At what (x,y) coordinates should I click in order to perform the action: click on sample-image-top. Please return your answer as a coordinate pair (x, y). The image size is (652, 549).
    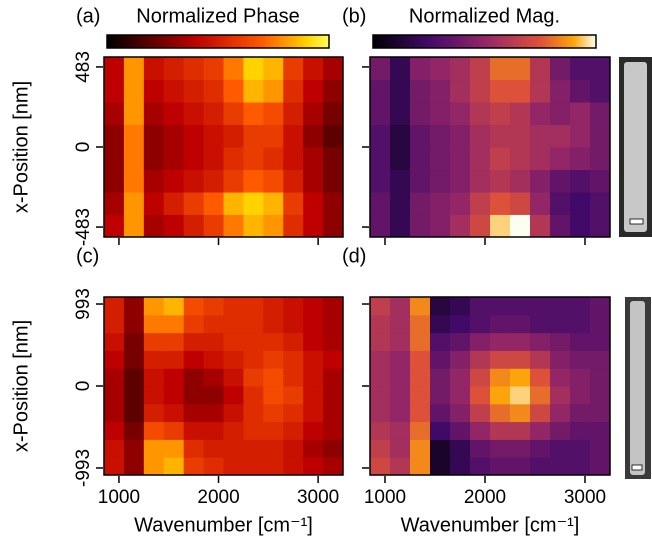
    Looking at the image, I should click on (635, 147).